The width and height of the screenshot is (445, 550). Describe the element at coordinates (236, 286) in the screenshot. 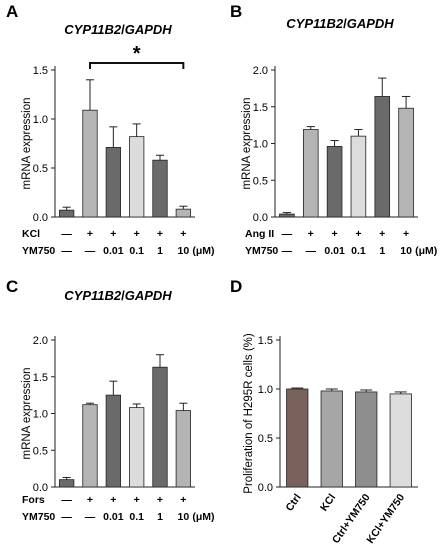

I see `panel-letter-d: D` at that location.